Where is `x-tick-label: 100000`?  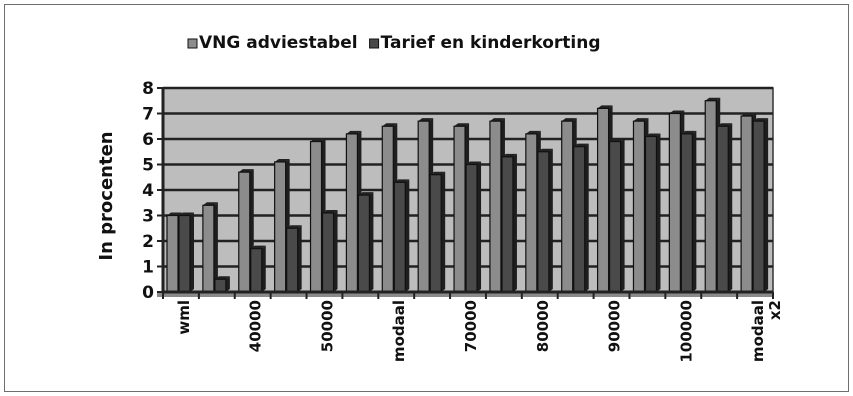
x-tick-label: 100000 is located at coordinates (686, 331).